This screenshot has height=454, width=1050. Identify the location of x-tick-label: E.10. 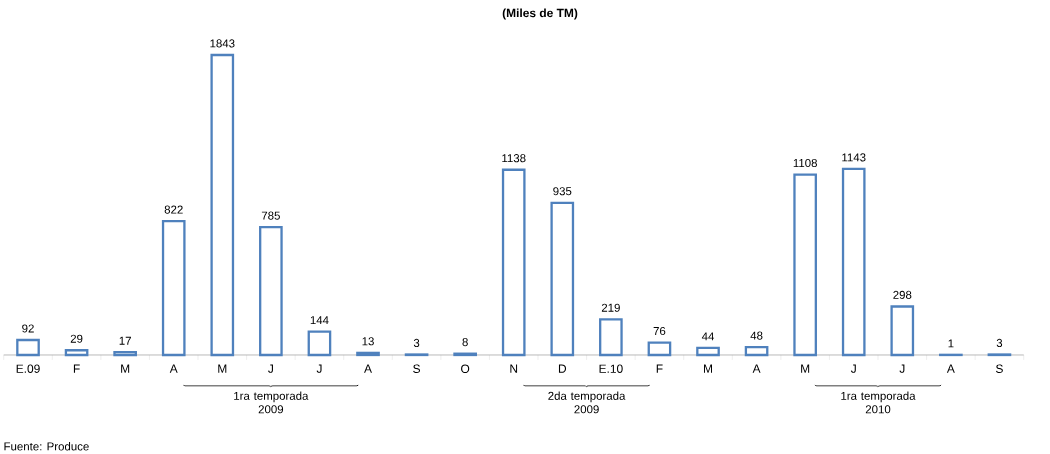
(611, 368).